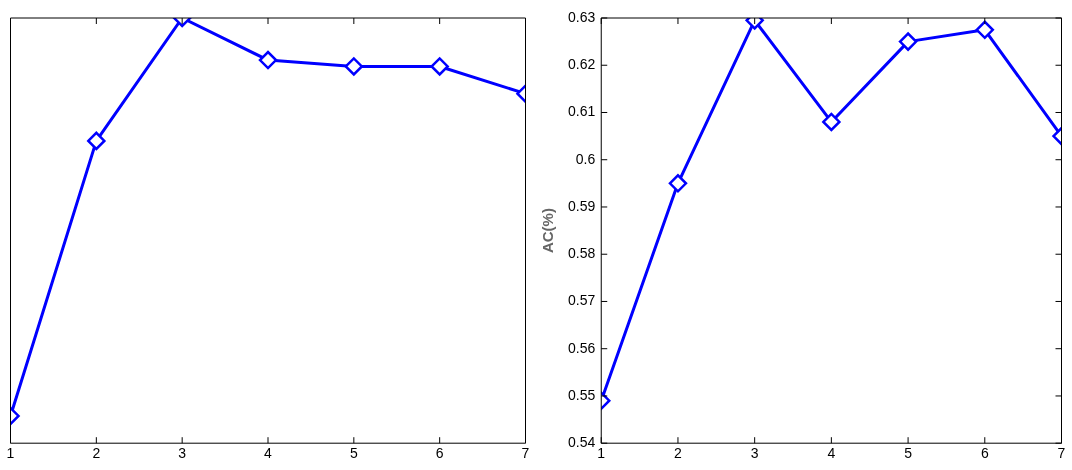 The image size is (1072, 470). I want to click on y-tick-label: 0.62, so click(582, 64).